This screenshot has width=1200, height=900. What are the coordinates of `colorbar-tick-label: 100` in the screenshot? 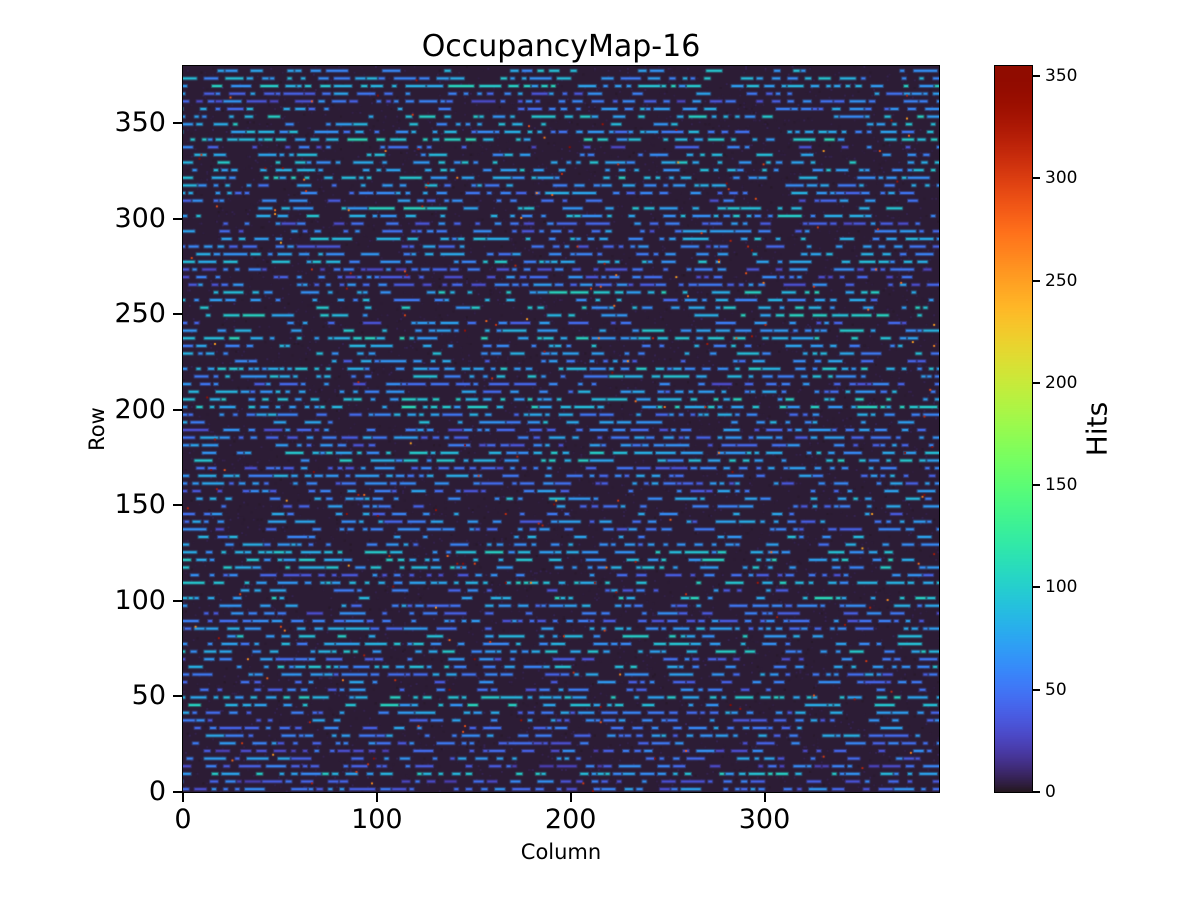 It's located at (1061, 587).